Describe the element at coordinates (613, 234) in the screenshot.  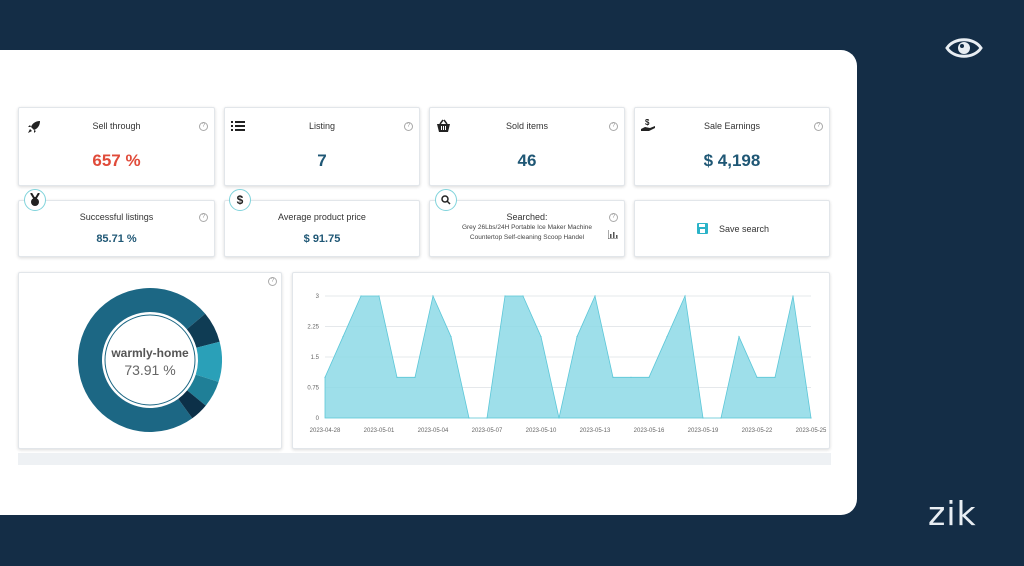
I see `bar-chart-icon` at that location.